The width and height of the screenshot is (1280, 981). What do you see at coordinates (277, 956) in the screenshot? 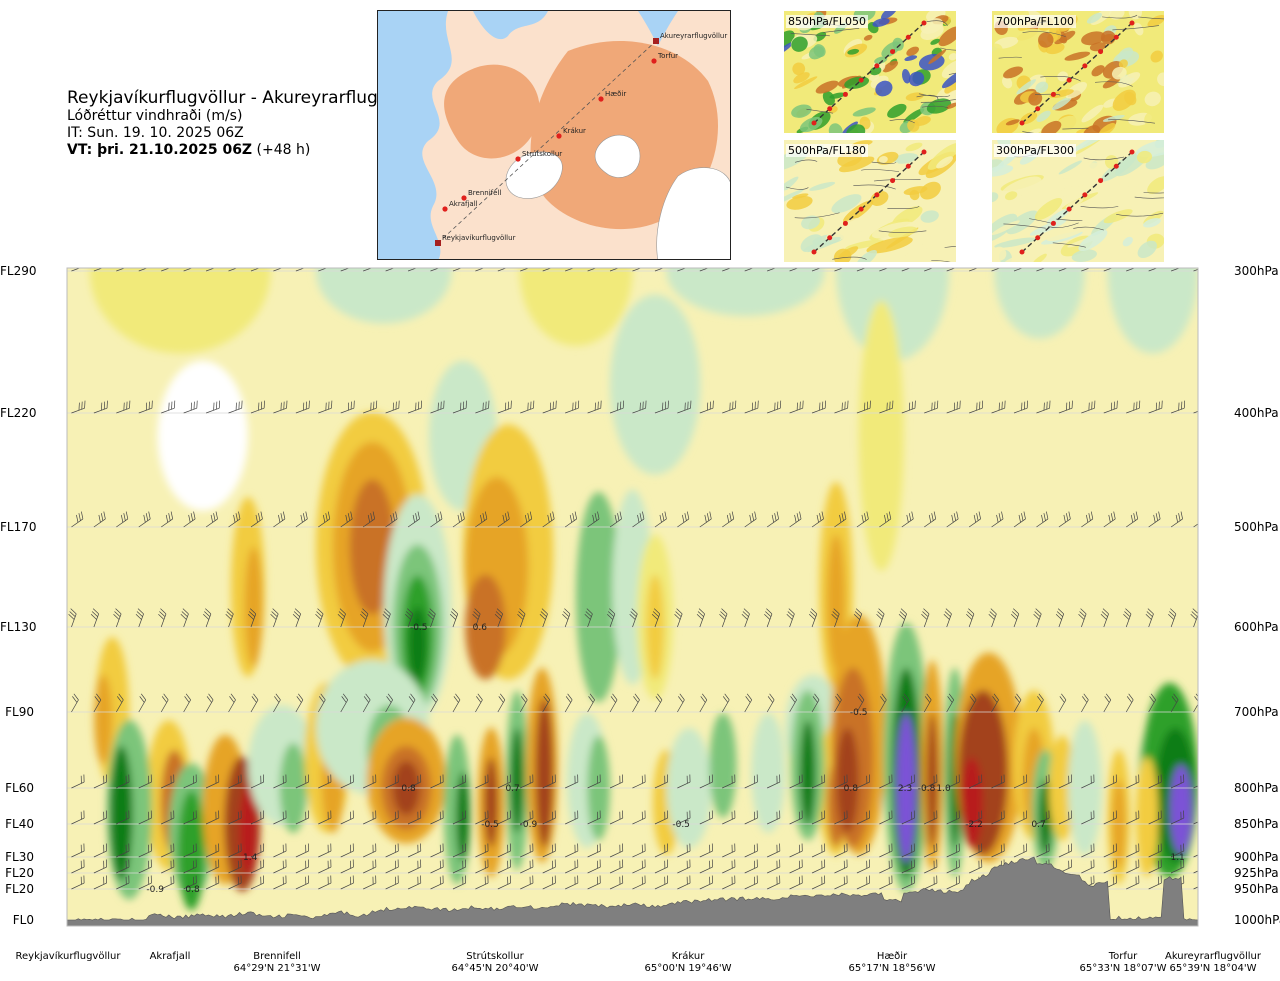
I see `location-name: Brennifell` at bounding box center [277, 956].